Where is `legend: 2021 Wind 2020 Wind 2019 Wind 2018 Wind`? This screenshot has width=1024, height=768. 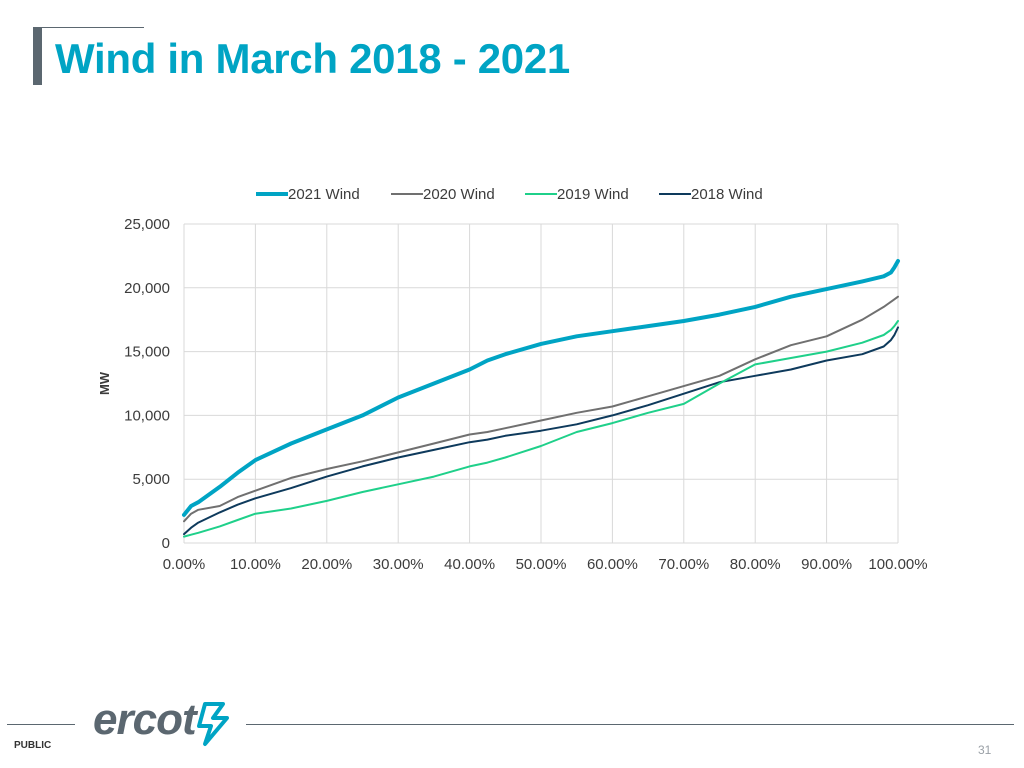
legend: 2021 Wind 2020 Wind 2019 Wind 2018 Wind is located at coordinates (509, 194).